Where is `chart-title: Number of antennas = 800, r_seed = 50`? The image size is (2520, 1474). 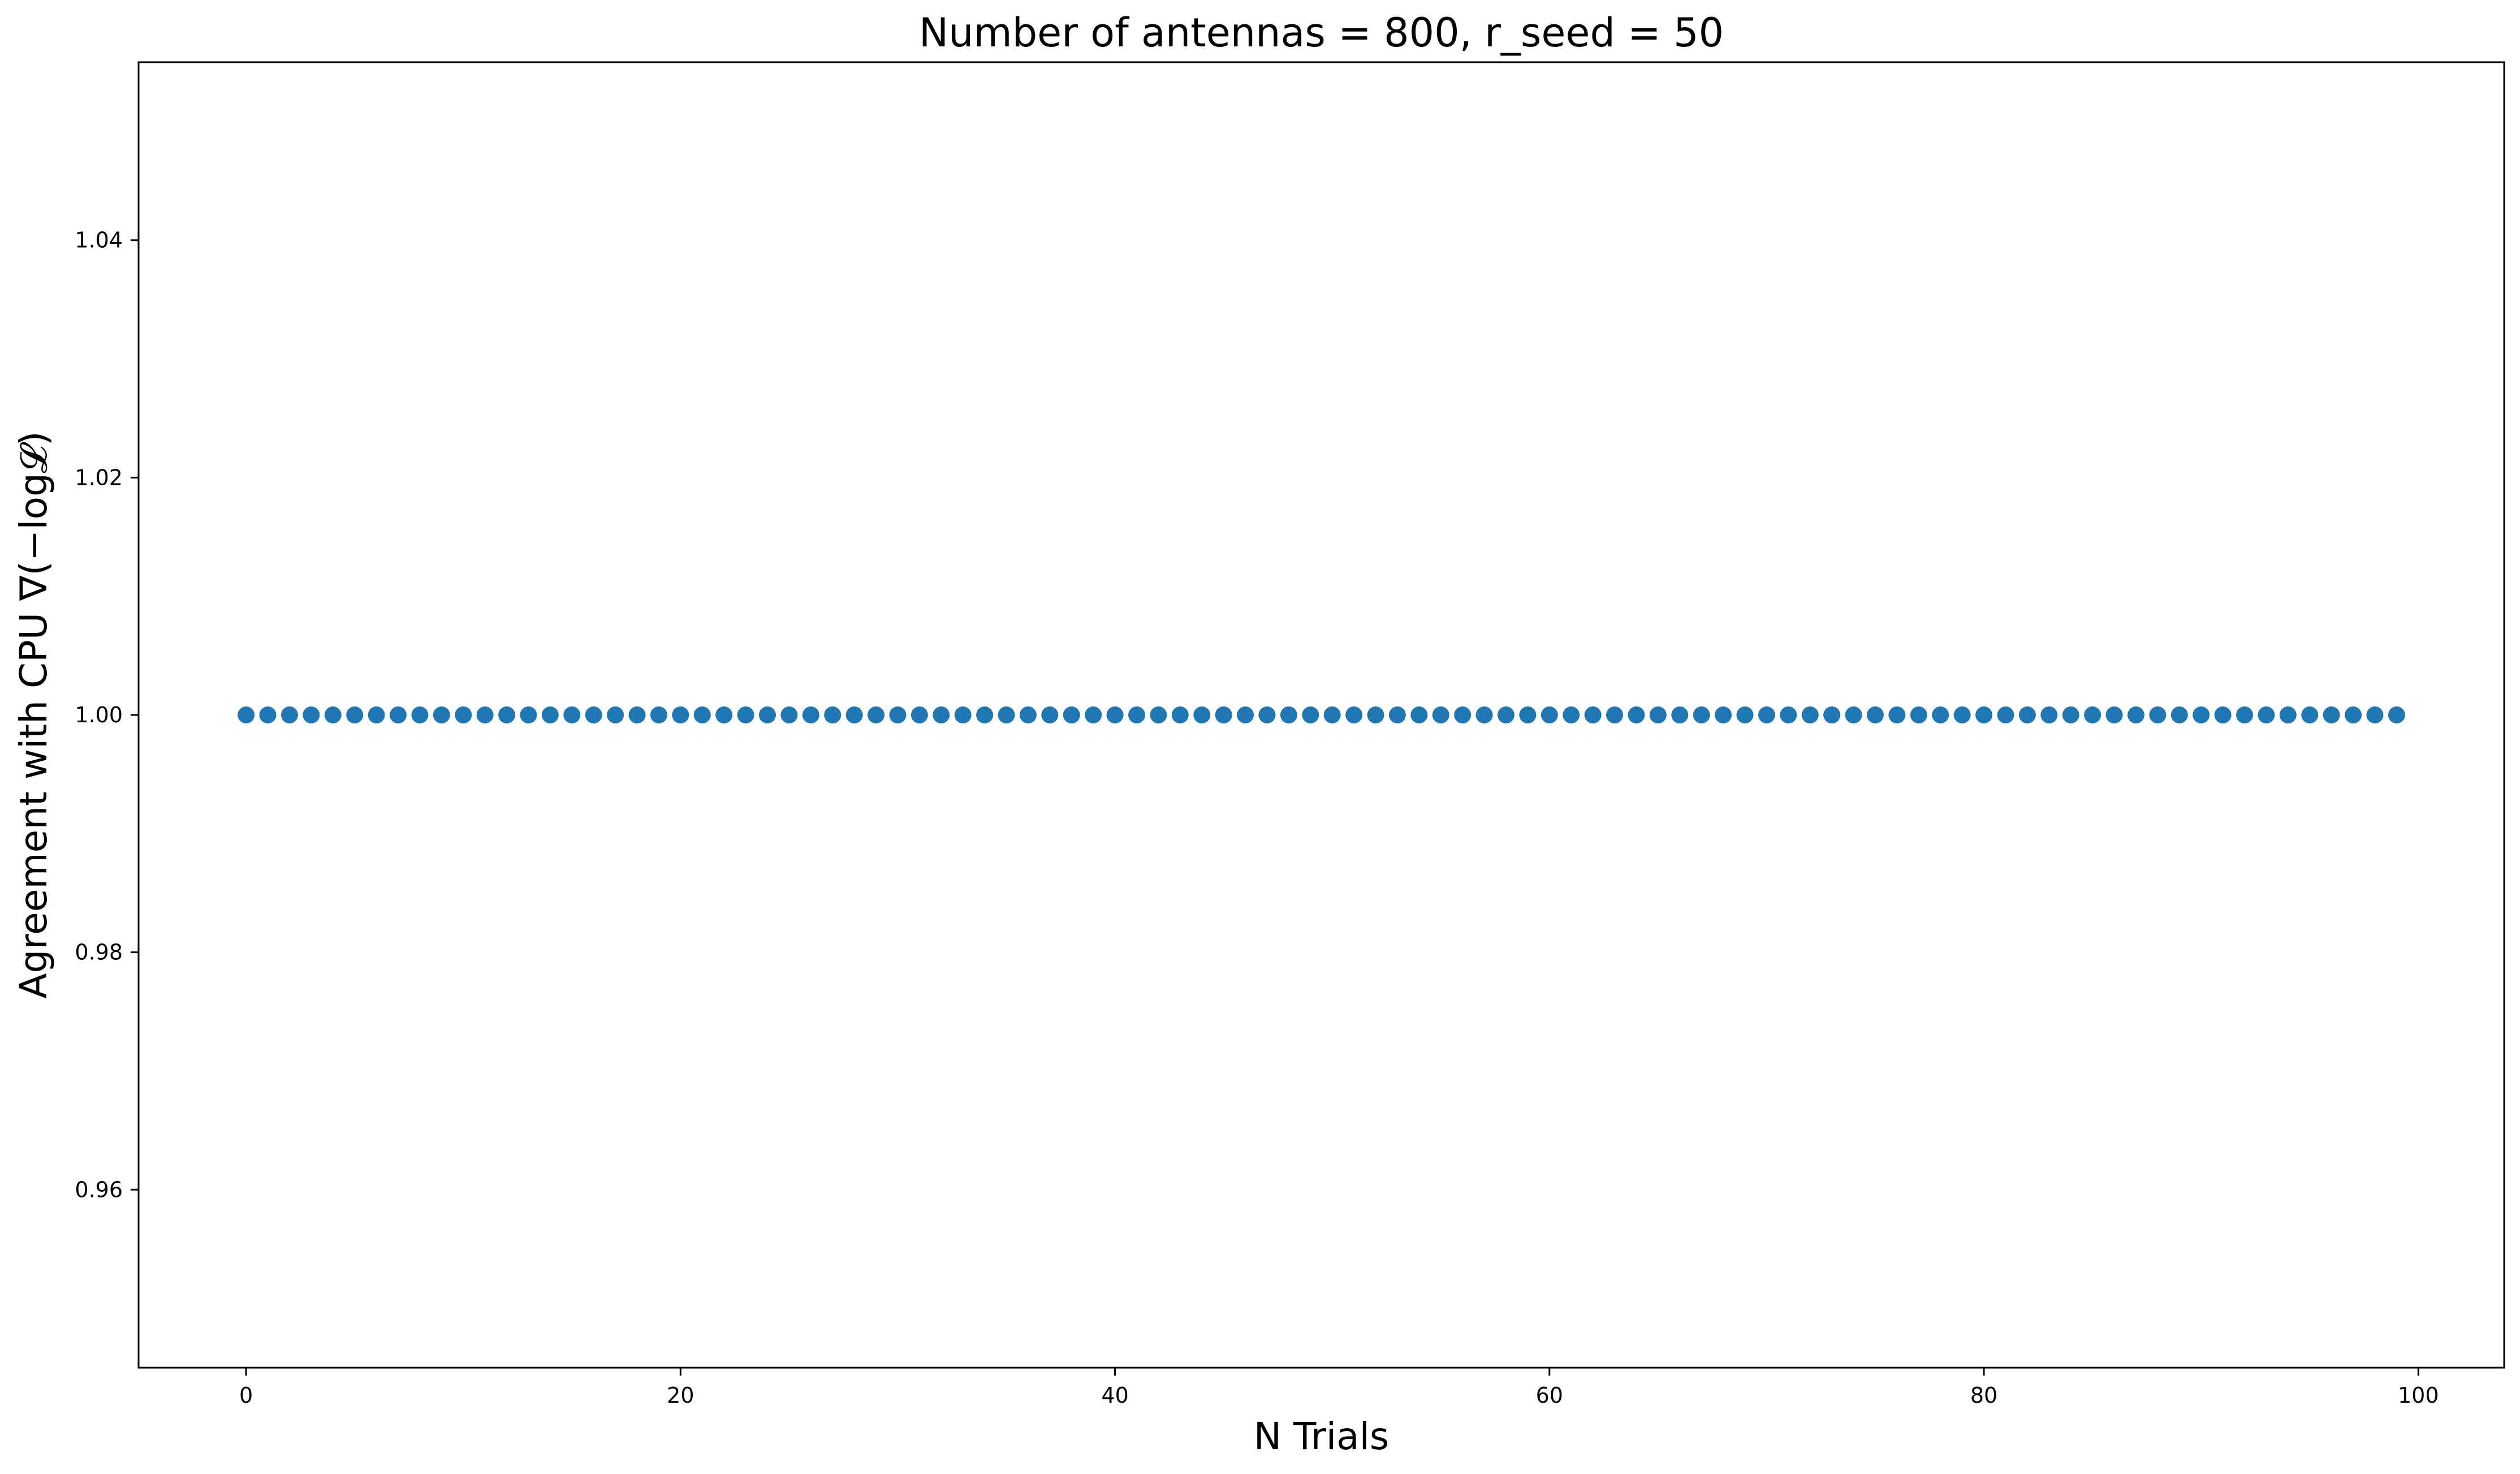
chart-title: Number of antennas = 800, r_seed = 50 is located at coordinates (1321, 33).